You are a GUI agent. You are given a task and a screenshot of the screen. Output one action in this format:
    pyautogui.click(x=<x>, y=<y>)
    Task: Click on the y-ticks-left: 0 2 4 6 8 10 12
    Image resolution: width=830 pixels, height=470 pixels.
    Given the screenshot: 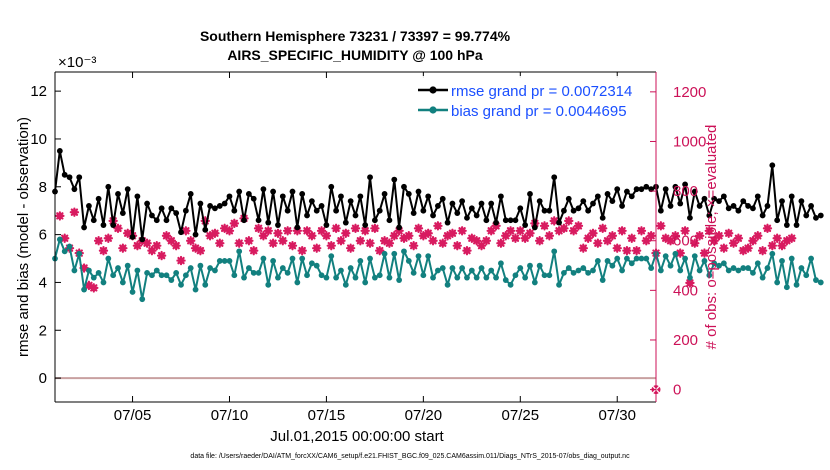 What is the action you would take?
    pyautogui.click(x=45, y=235)
    